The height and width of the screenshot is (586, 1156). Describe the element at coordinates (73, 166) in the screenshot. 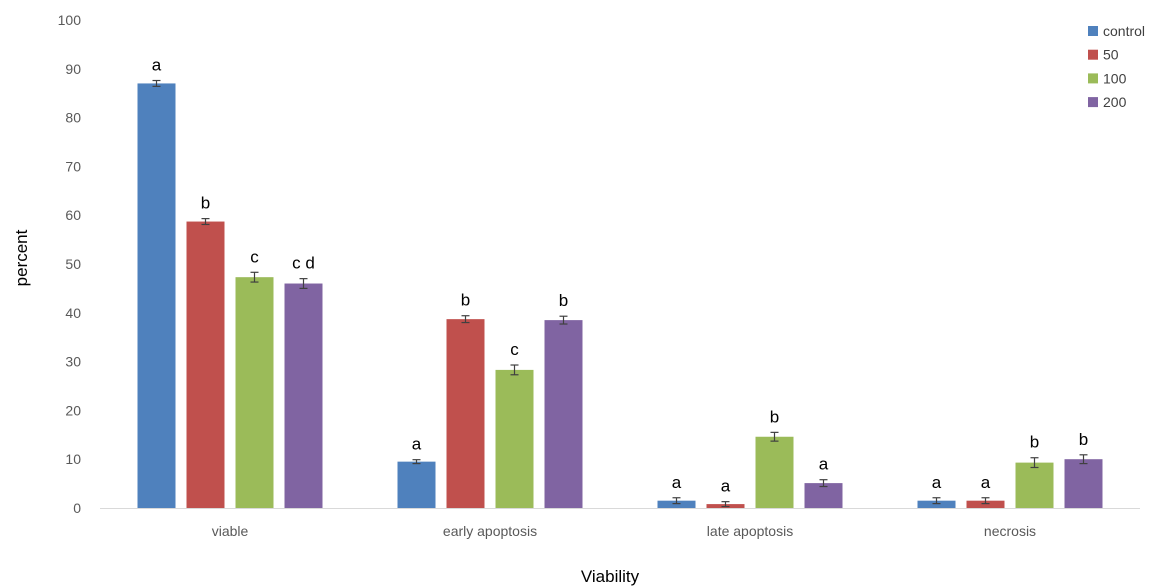

I see `y-tick-label: 70` at that location.